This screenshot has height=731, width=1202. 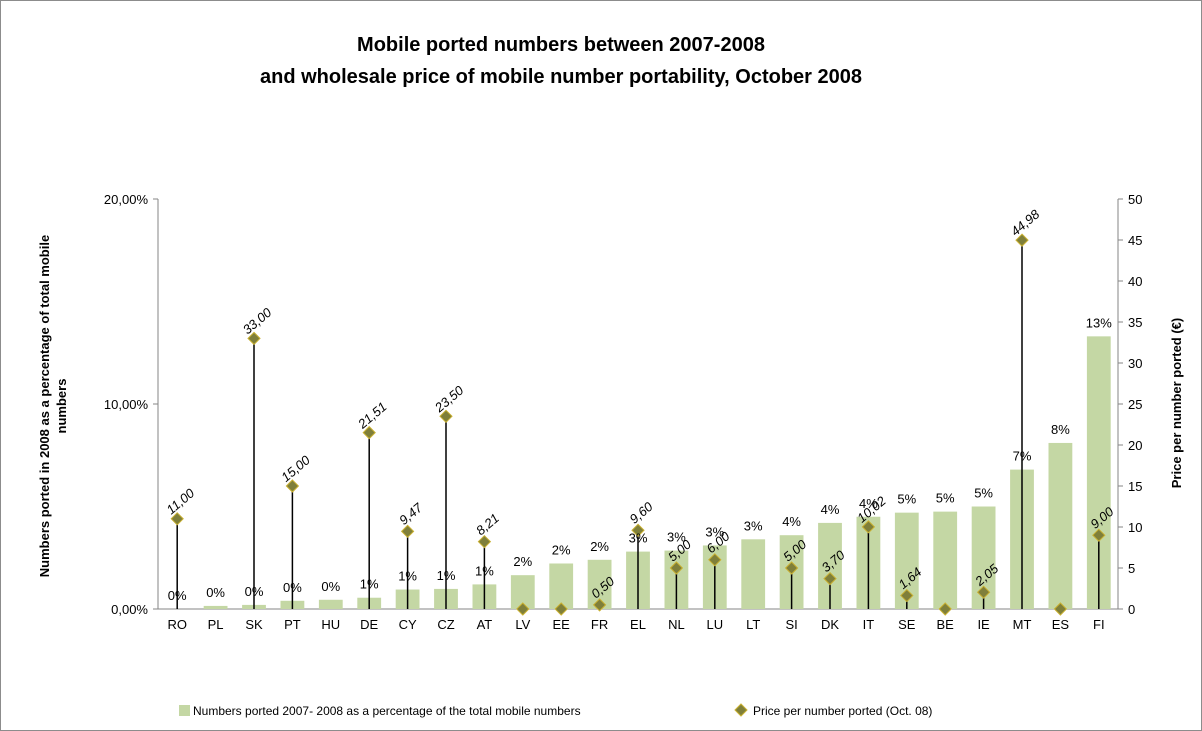 What do you see at coordinates (599, 624) in the screenshot?
I see `x-axis-tick-label: FR` at bounding box center [599, 624].